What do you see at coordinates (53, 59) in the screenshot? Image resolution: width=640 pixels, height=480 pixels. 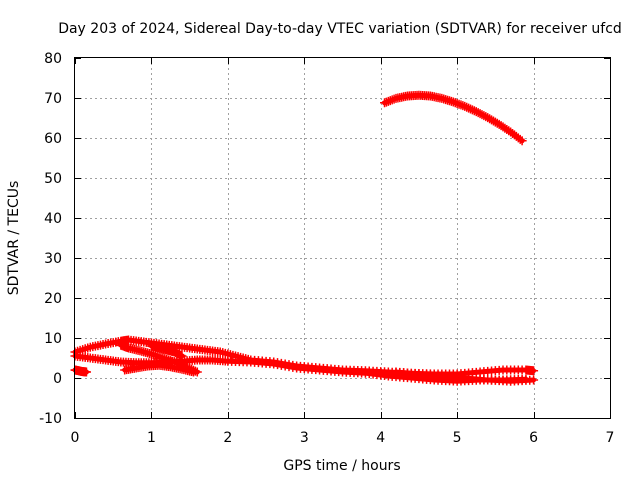 I see `y-tick-label: 80` at bounding box center [53, 59].